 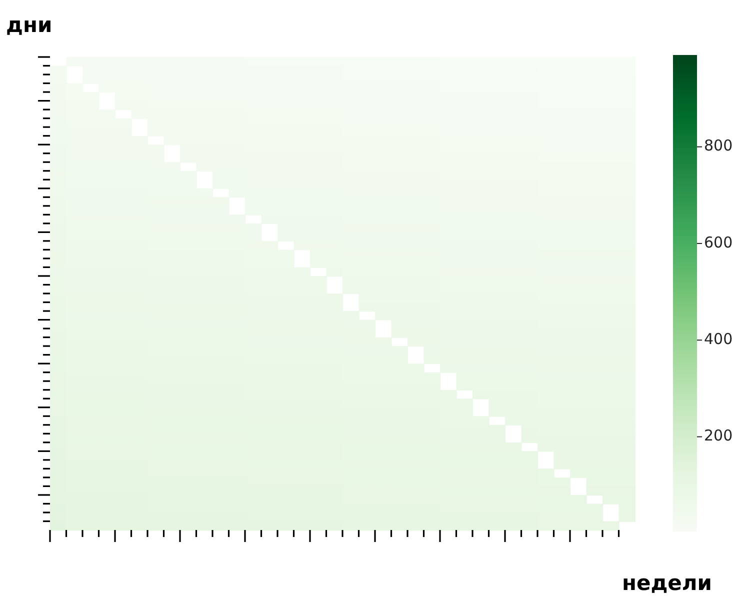 What do you see at coordinates (718, 435) in the screenshot?
I see `color-bar-label: 200` at bounding box center [718, 435].